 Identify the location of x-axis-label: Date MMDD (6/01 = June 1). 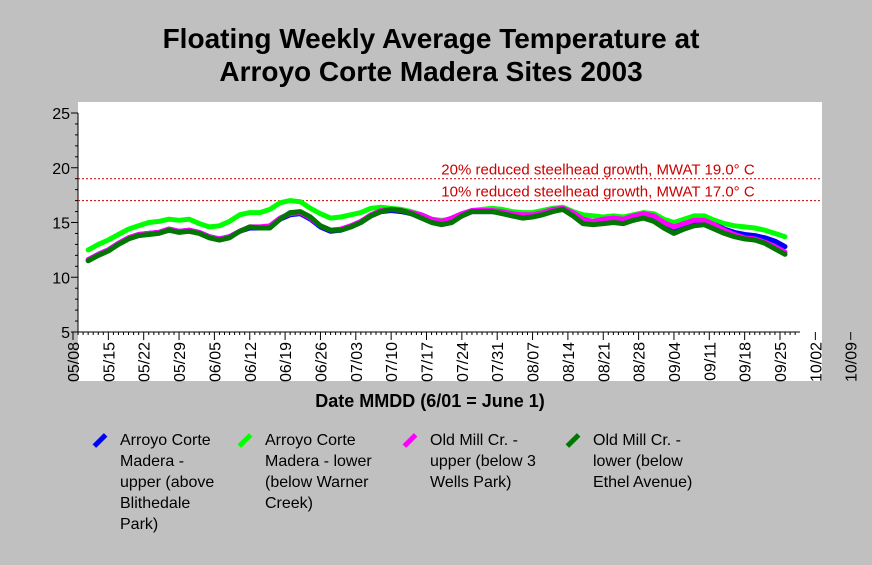
(430, 401).